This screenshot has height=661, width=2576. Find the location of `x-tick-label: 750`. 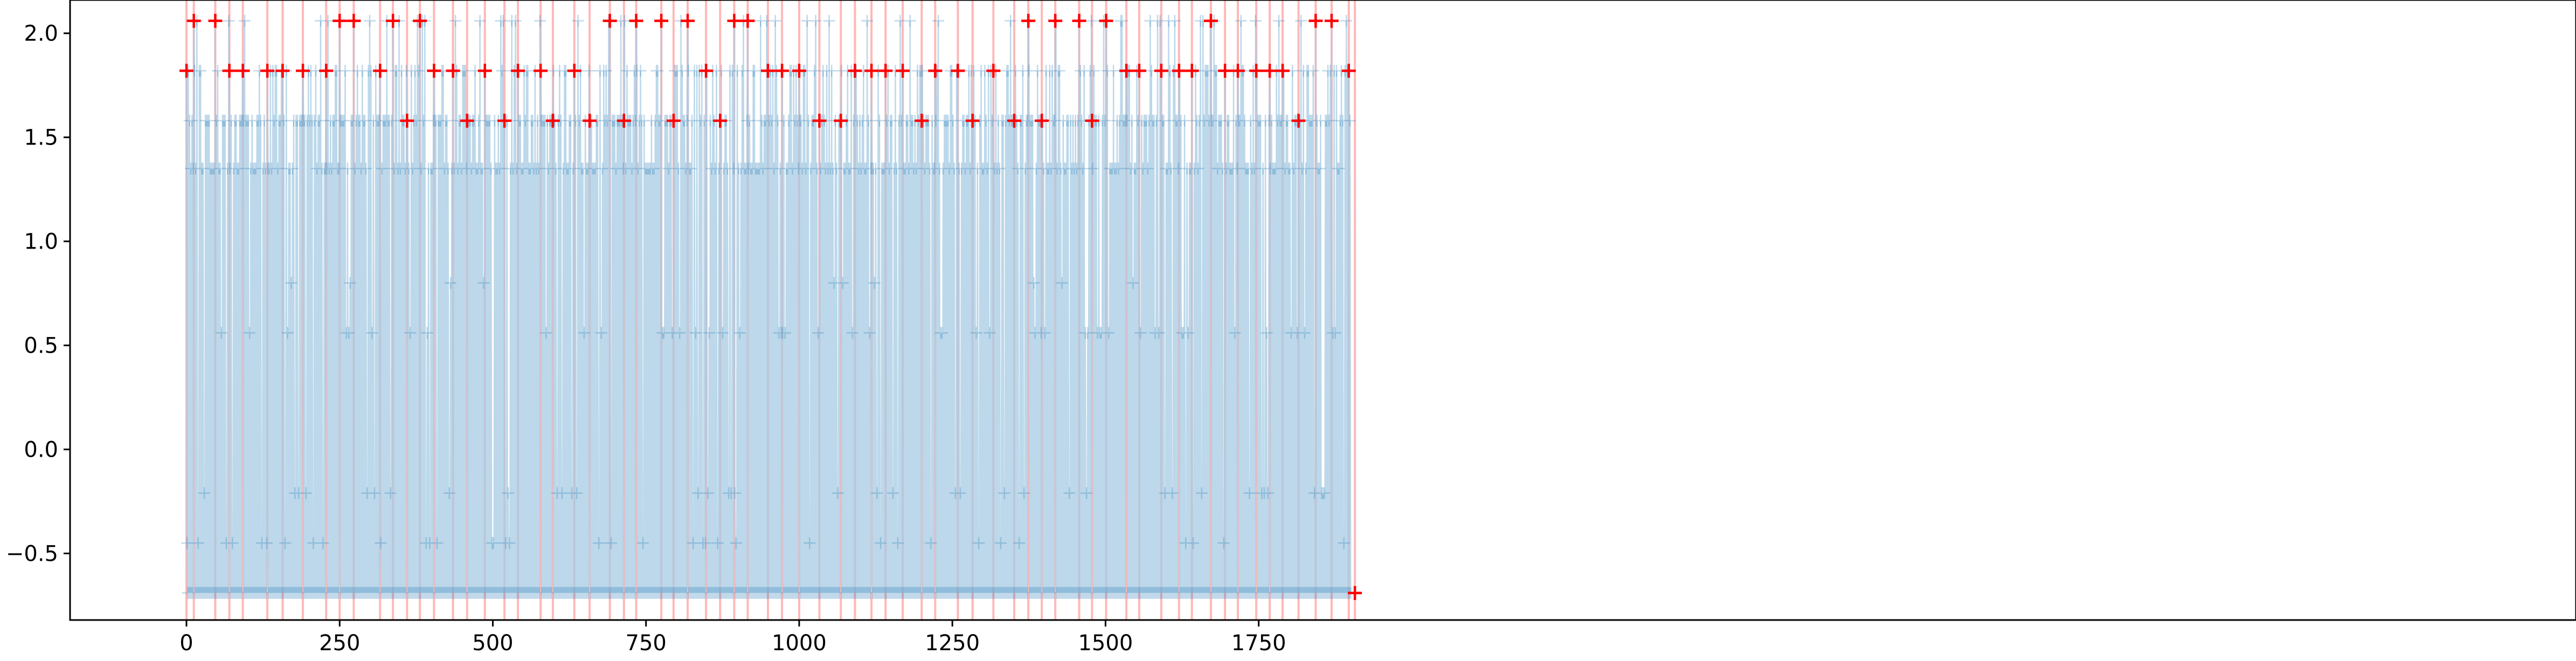

x-tick-label: 750 is located at coordinates (646, 643).